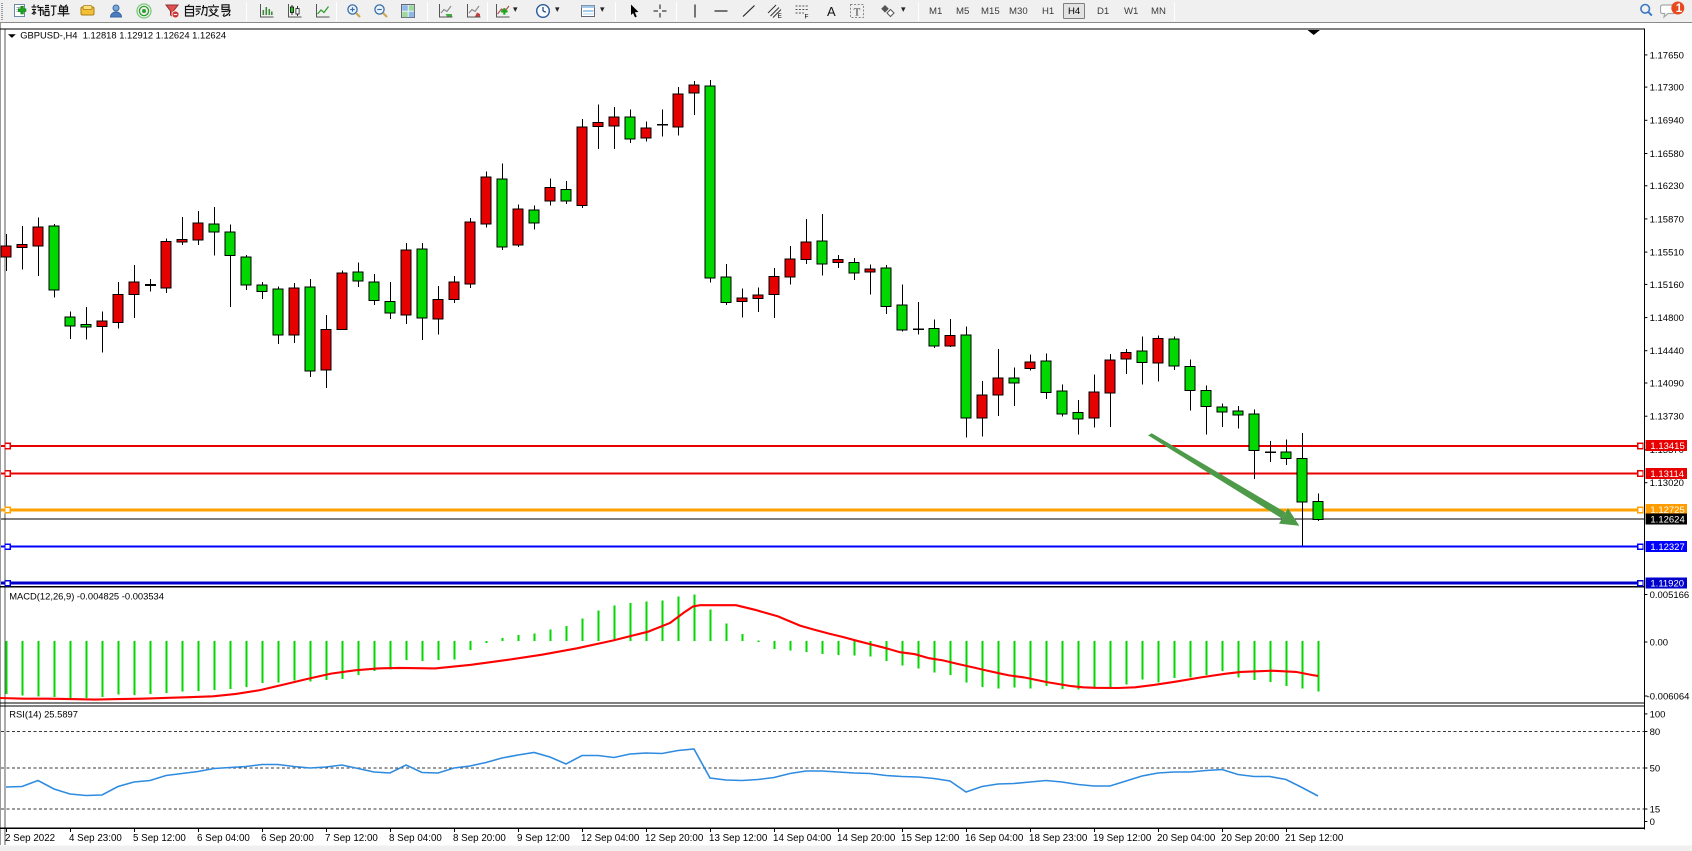 This screenshot has height=851, width=1692. What do you see at coordinates (1659, 642) in the screenshot?
I see `svg-text: 0.00` at bounding box center [1659, 642].